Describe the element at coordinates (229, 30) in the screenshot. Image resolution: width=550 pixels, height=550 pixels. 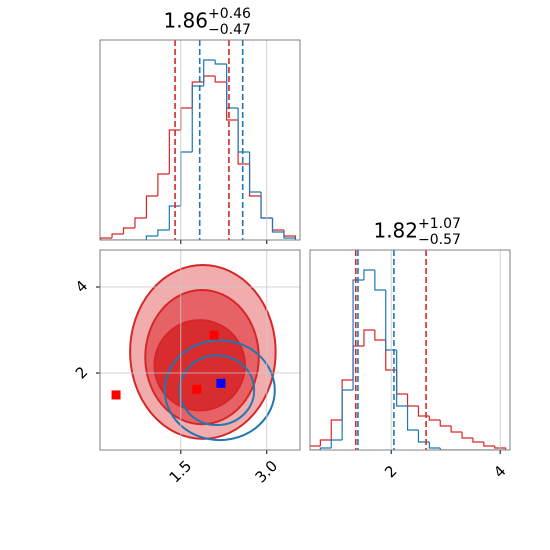
I see `title-lower: −0.47` at that location.